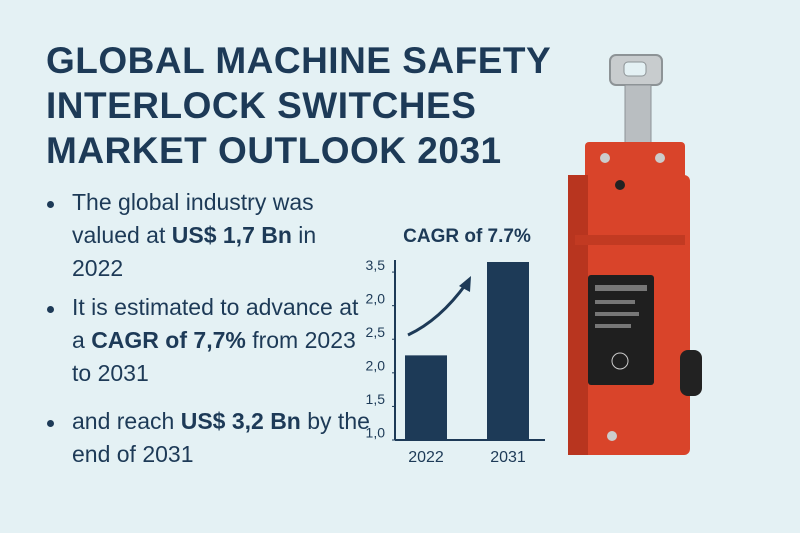 The width and height of the screenshot is (800, 533). I want to click on chart-title: CAGR of 7.7%, so click(467, 236).